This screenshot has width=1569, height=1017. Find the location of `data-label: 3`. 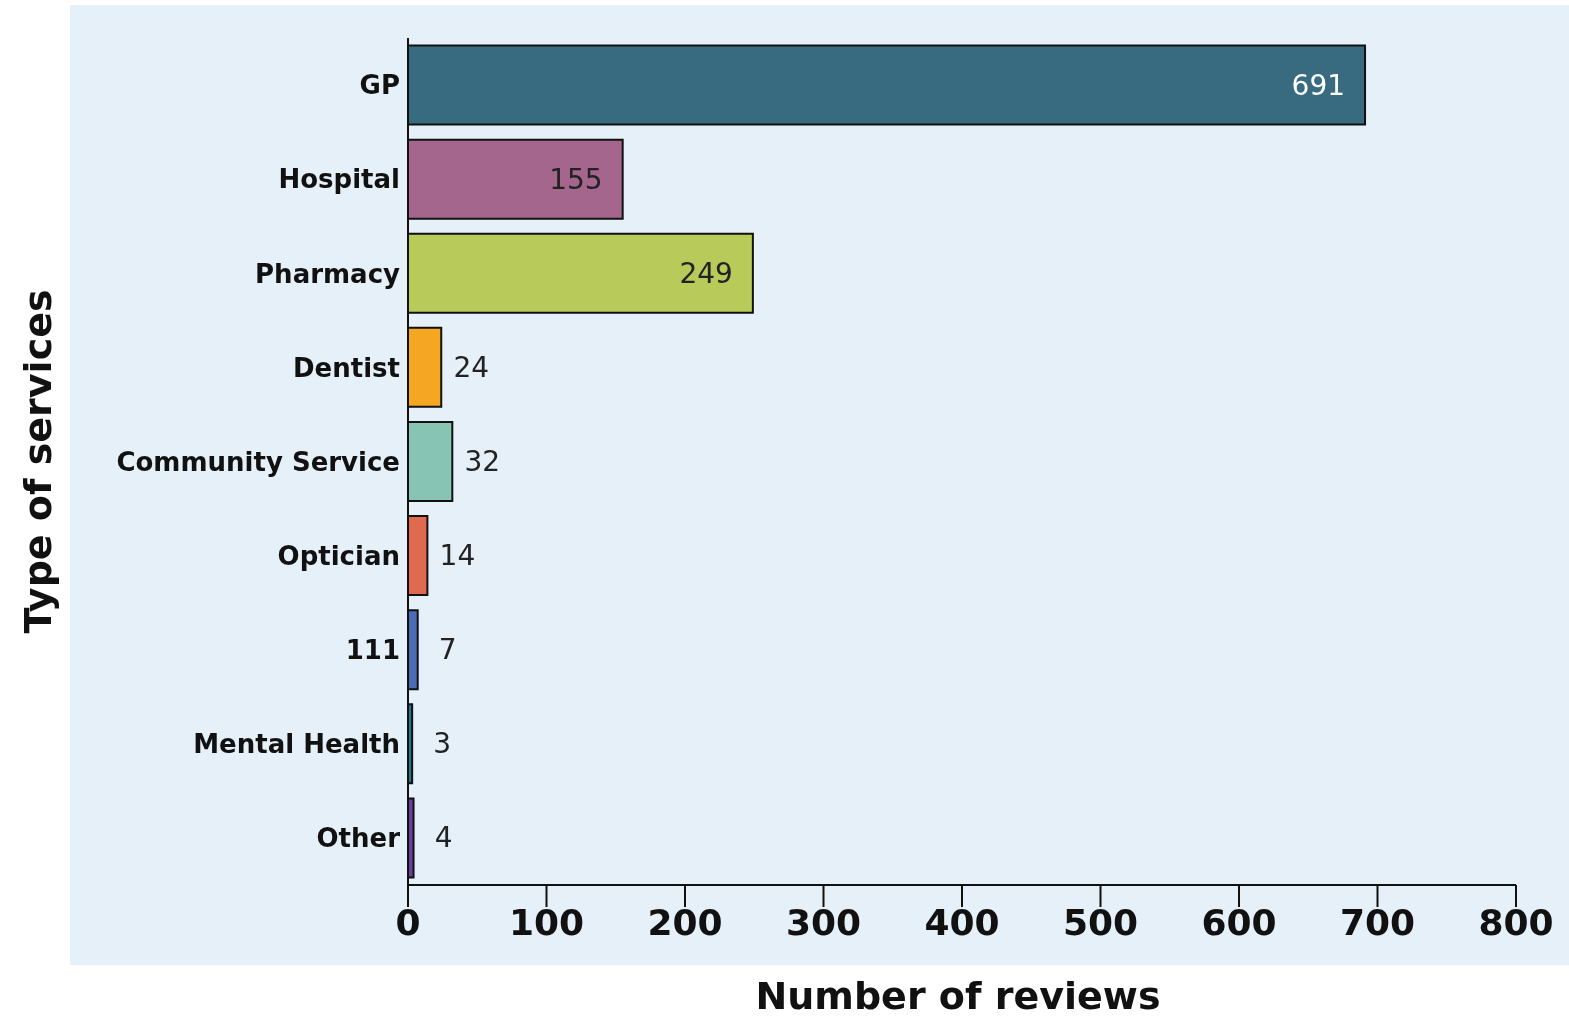

data-label: 3 is located at coordinates (442, 744).